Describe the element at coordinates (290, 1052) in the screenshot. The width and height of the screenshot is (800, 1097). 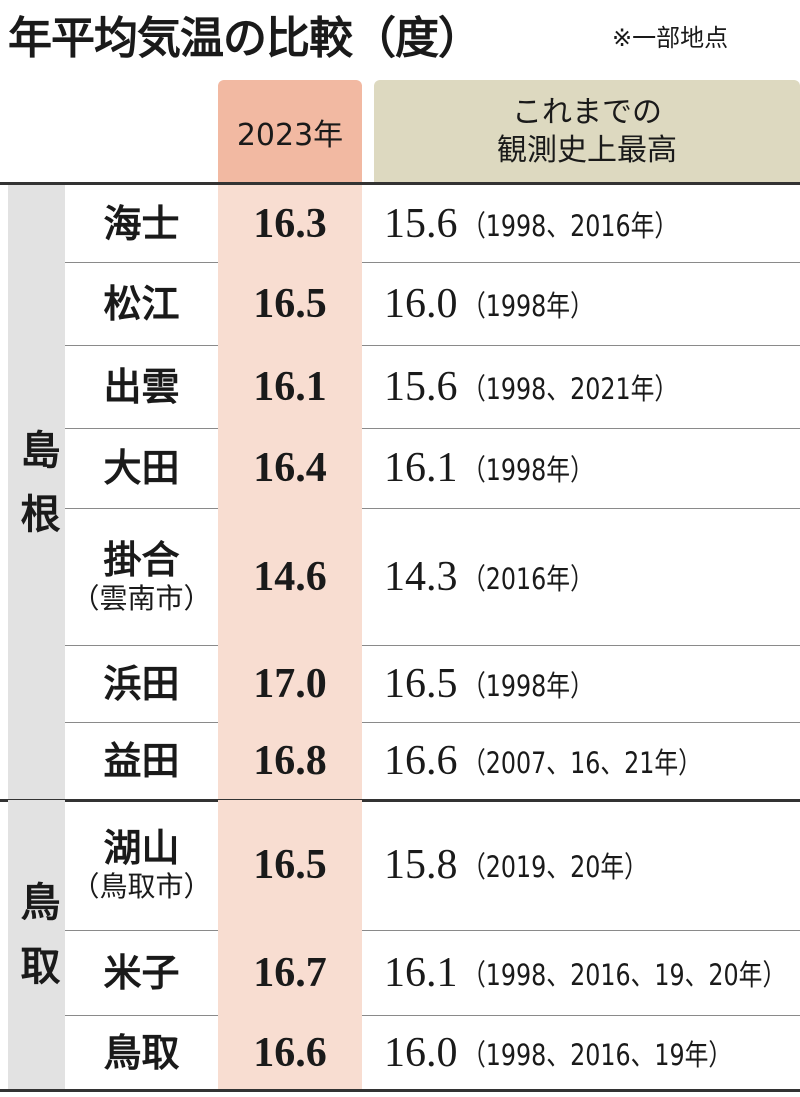
I see `value-2023: 16.6` at that location.